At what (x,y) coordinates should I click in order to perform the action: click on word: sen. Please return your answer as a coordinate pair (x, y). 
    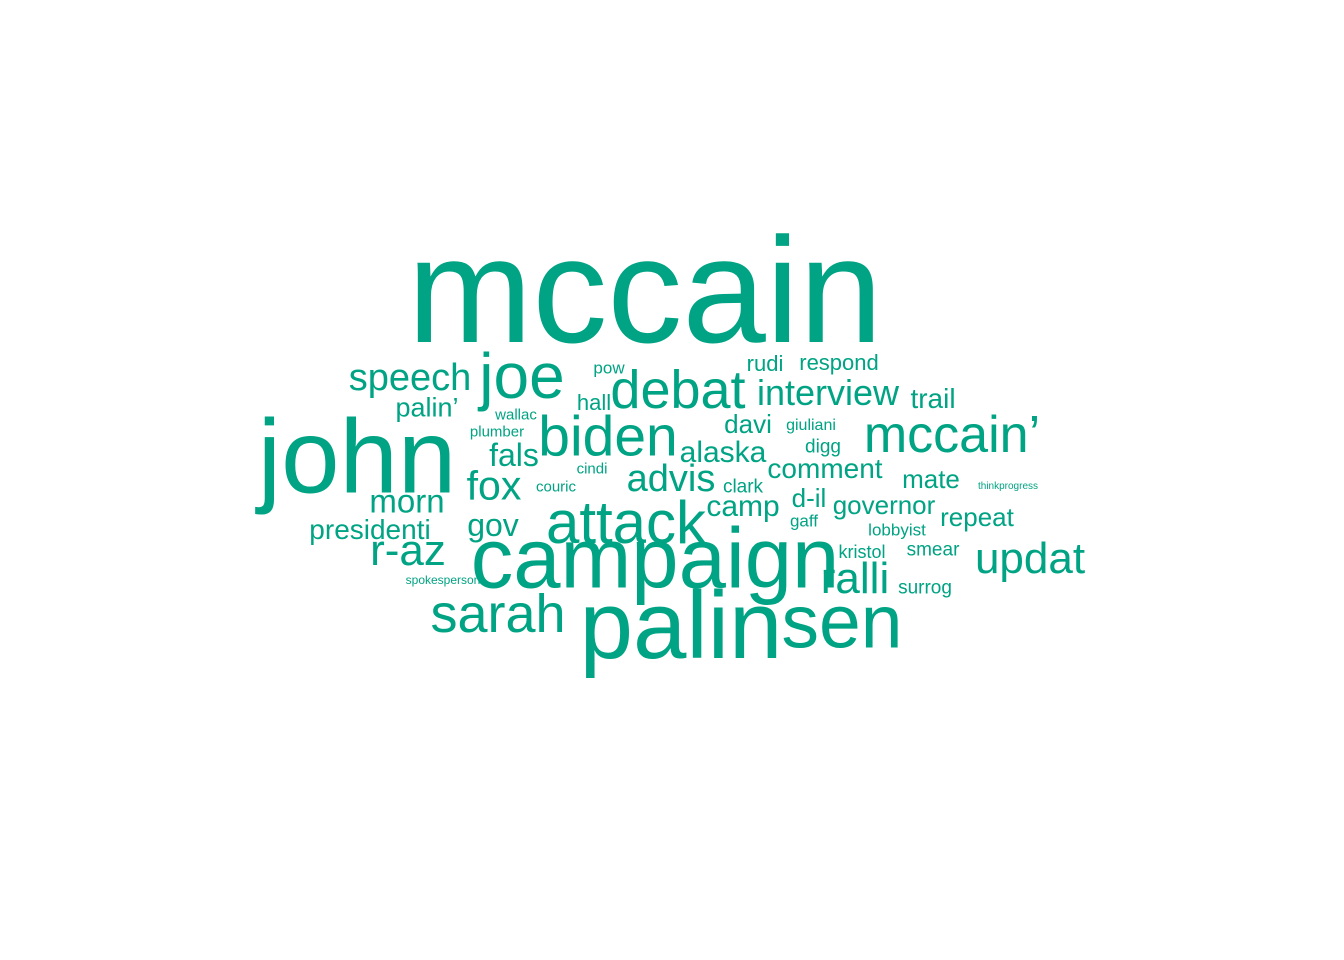
    Looking at the image, I should click on (842, 621).